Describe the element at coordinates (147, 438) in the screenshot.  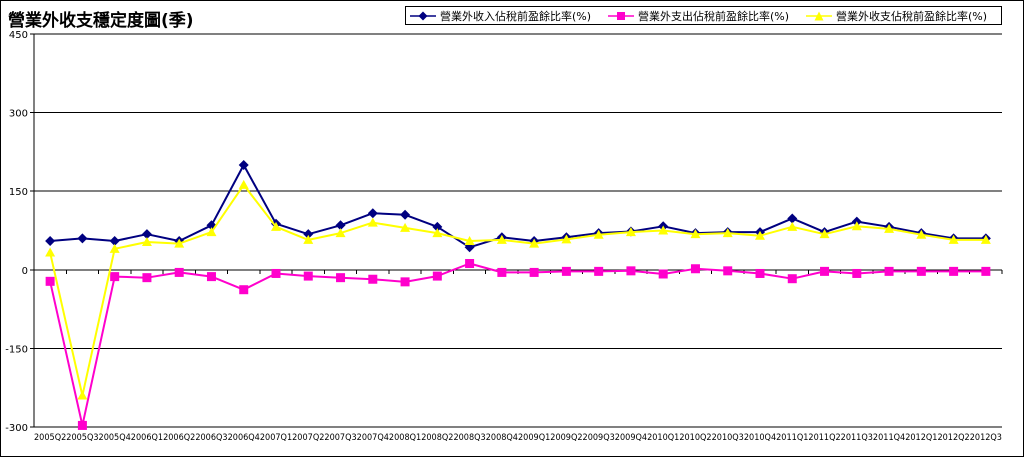
I see `x-tick-label: 2006Q1` at that location.